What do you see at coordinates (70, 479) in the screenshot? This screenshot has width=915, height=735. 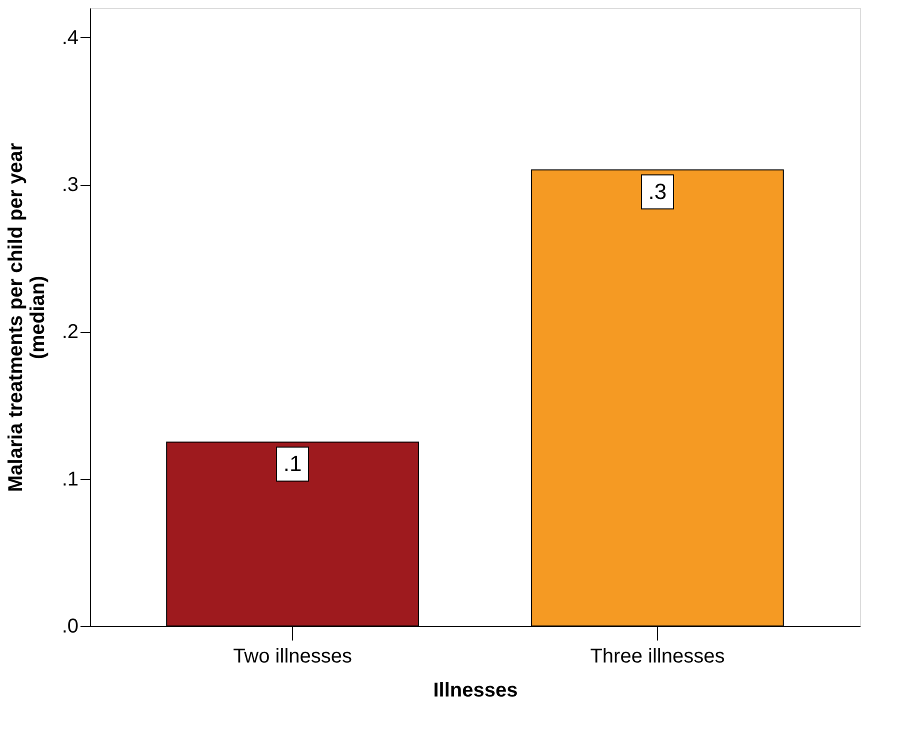 I see `y-tick-label: .1` at bounding box center [70, 479].